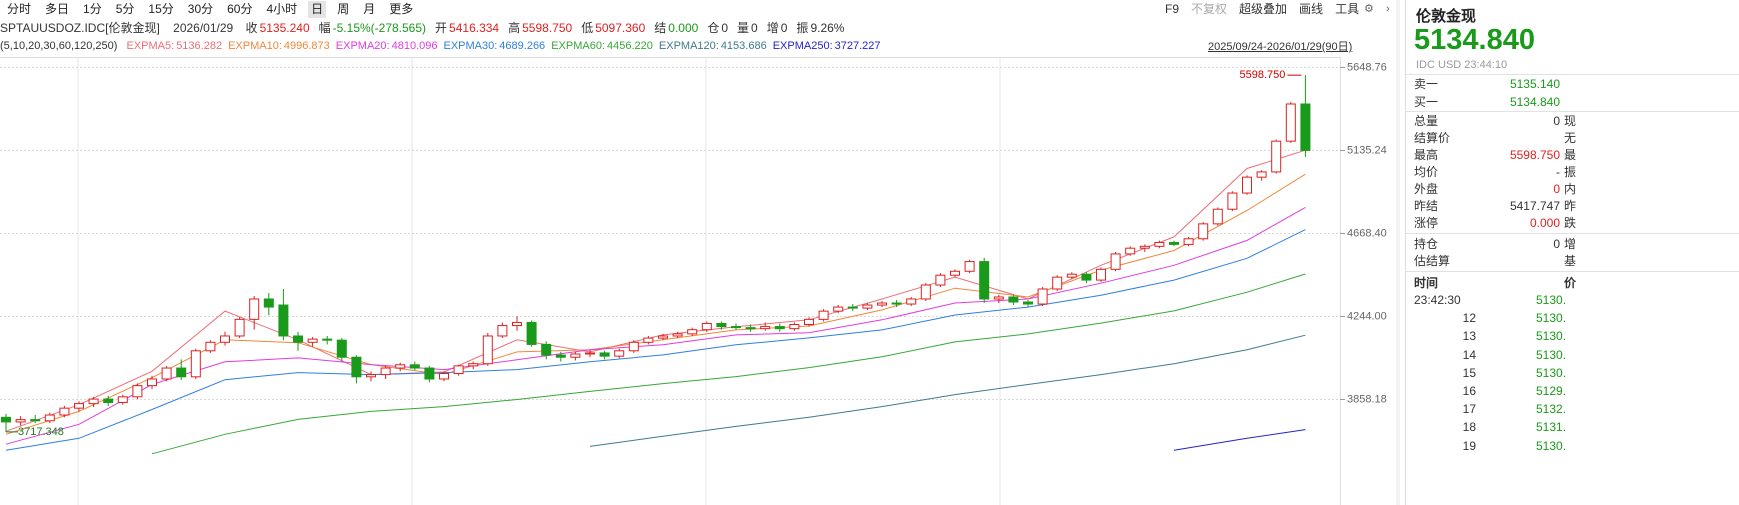 This screenshot has height=505, width=1739. Describe the element at coordinates (414, 46) in the screenshot. I see `legend-value: 4810.096` at that location.